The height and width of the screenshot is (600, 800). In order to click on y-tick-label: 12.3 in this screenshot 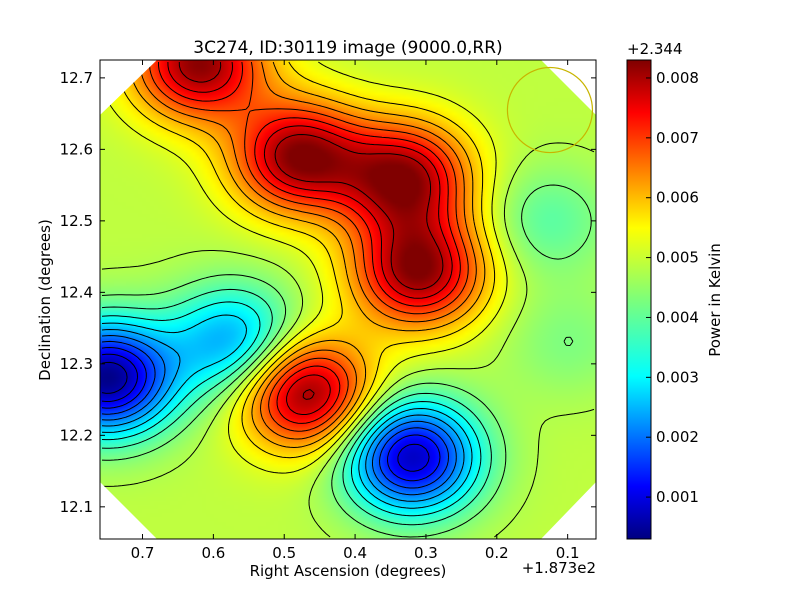, I will do `click(76, 364)`.